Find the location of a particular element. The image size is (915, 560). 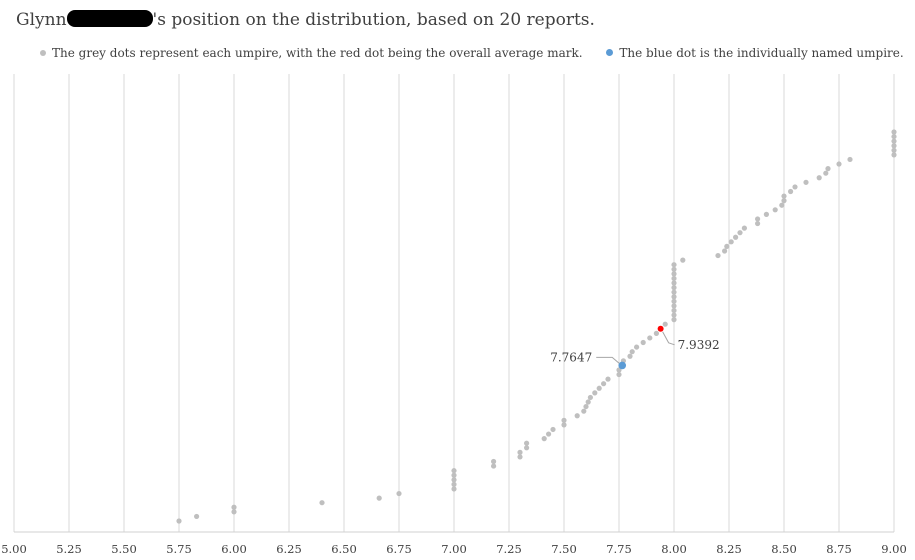

x-tick-label: 8.25 is located at coordinates (729, 549).